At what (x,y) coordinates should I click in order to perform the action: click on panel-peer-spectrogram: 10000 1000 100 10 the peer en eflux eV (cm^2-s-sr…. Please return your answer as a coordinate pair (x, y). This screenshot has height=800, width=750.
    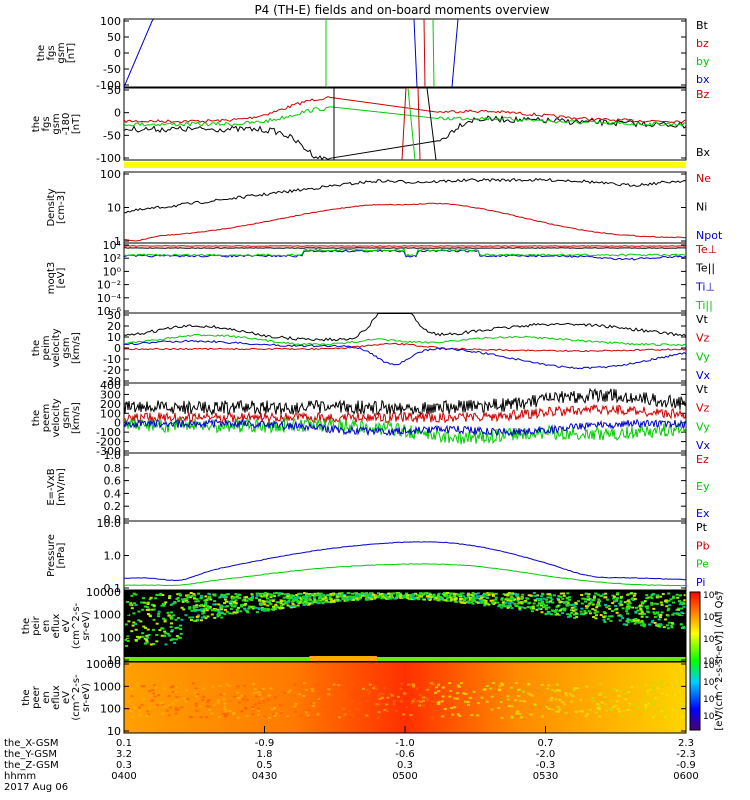
    Looking at the image, I should click on (354, 698).